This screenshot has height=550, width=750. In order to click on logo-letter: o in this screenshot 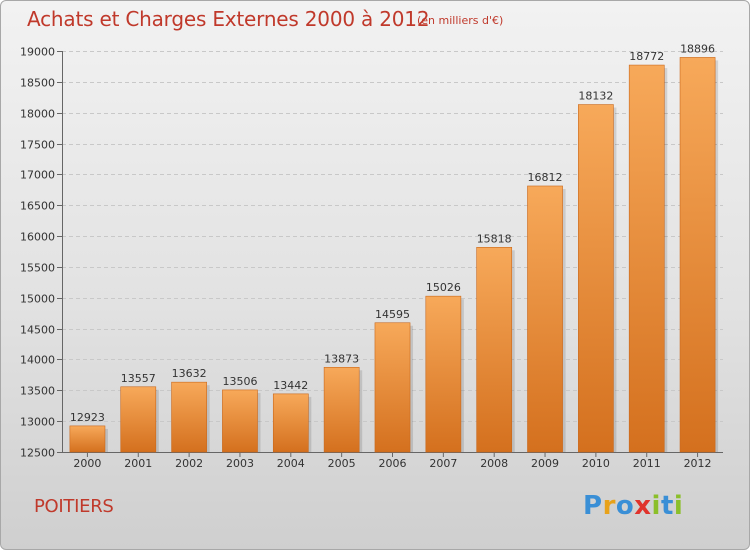, I will do `click(625, 506)`.